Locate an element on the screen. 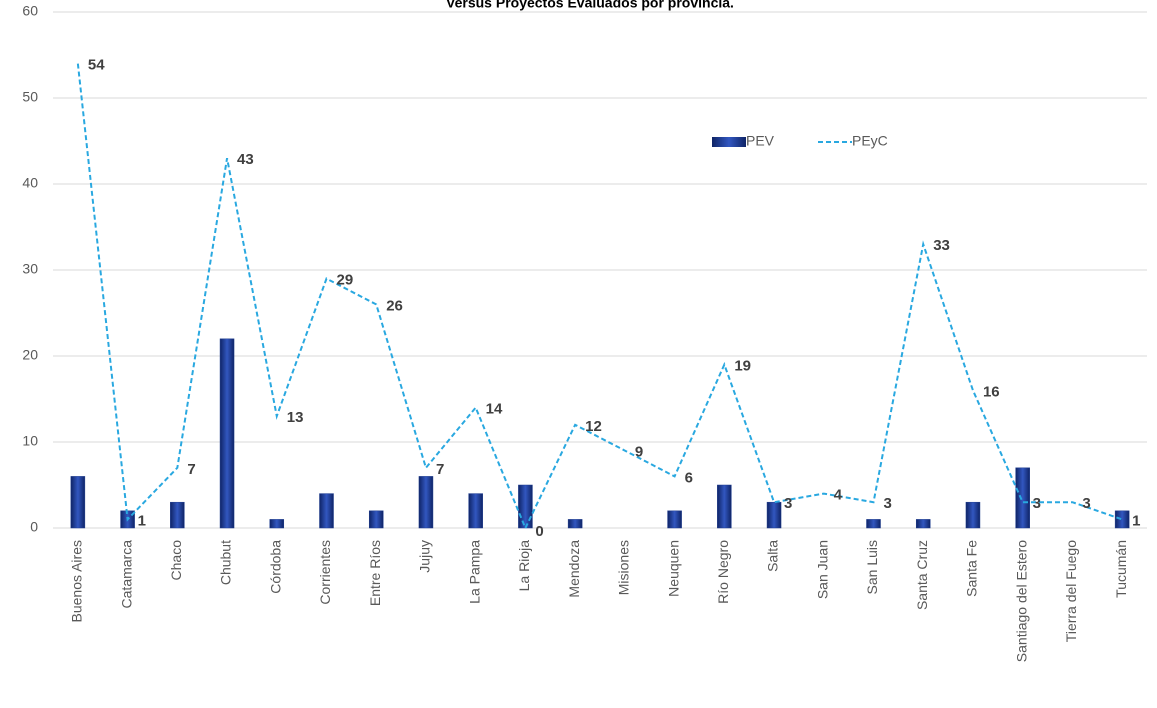 The height and width of the screenshot is (708, 1157). x-tick-label: Jujuy is located at coordinates (425, 556).